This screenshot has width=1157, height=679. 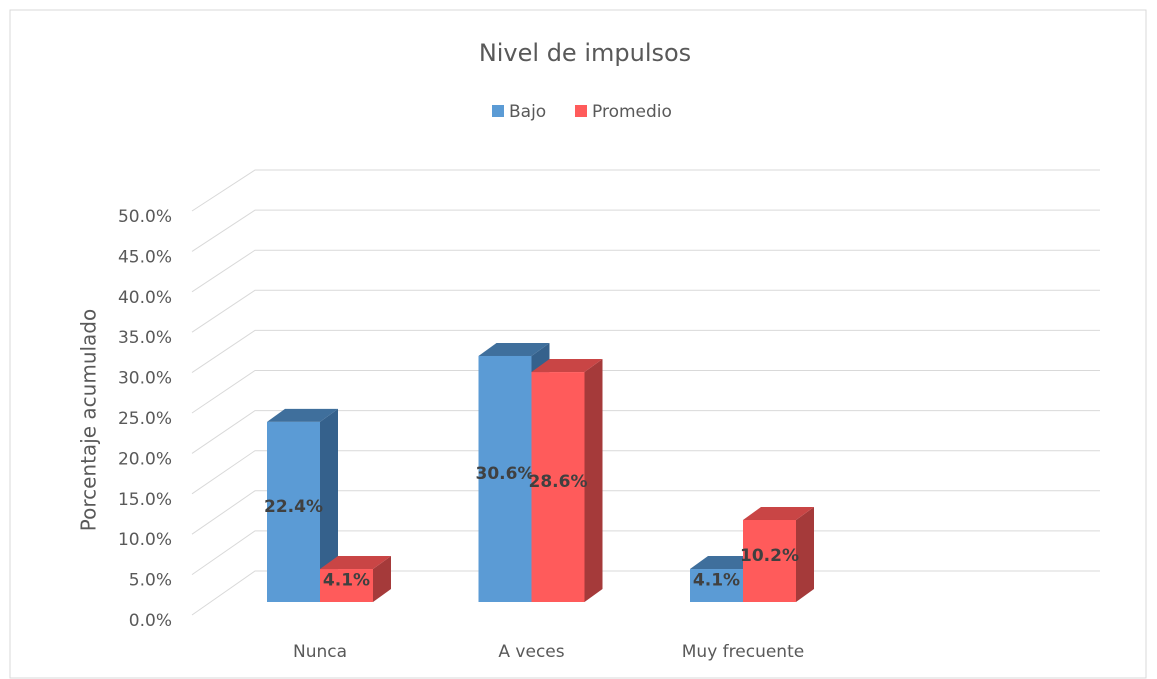 What do you see at coordinates (145, 419) in the screenshot?
I see `y-tick-label: 25.0%` at bounding box center [145, 419].